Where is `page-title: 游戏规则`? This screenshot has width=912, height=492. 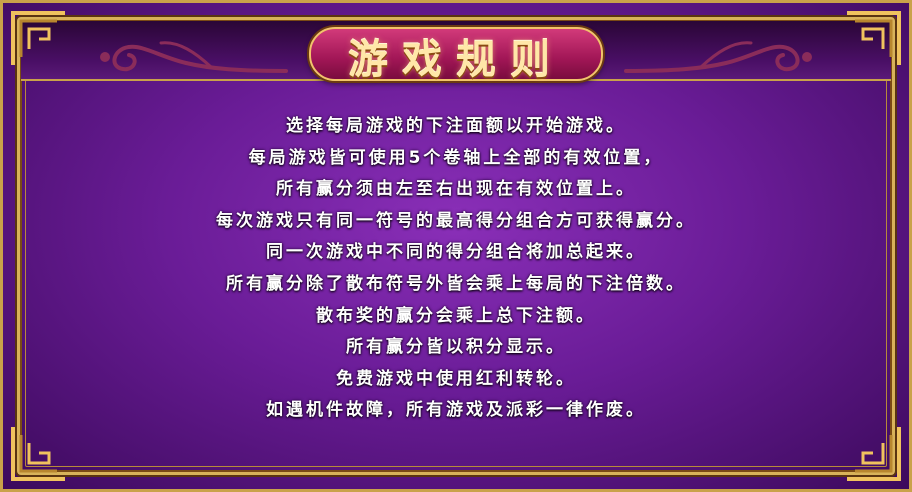
page-title: 游戏规则 is located at coordinates (456, 59).